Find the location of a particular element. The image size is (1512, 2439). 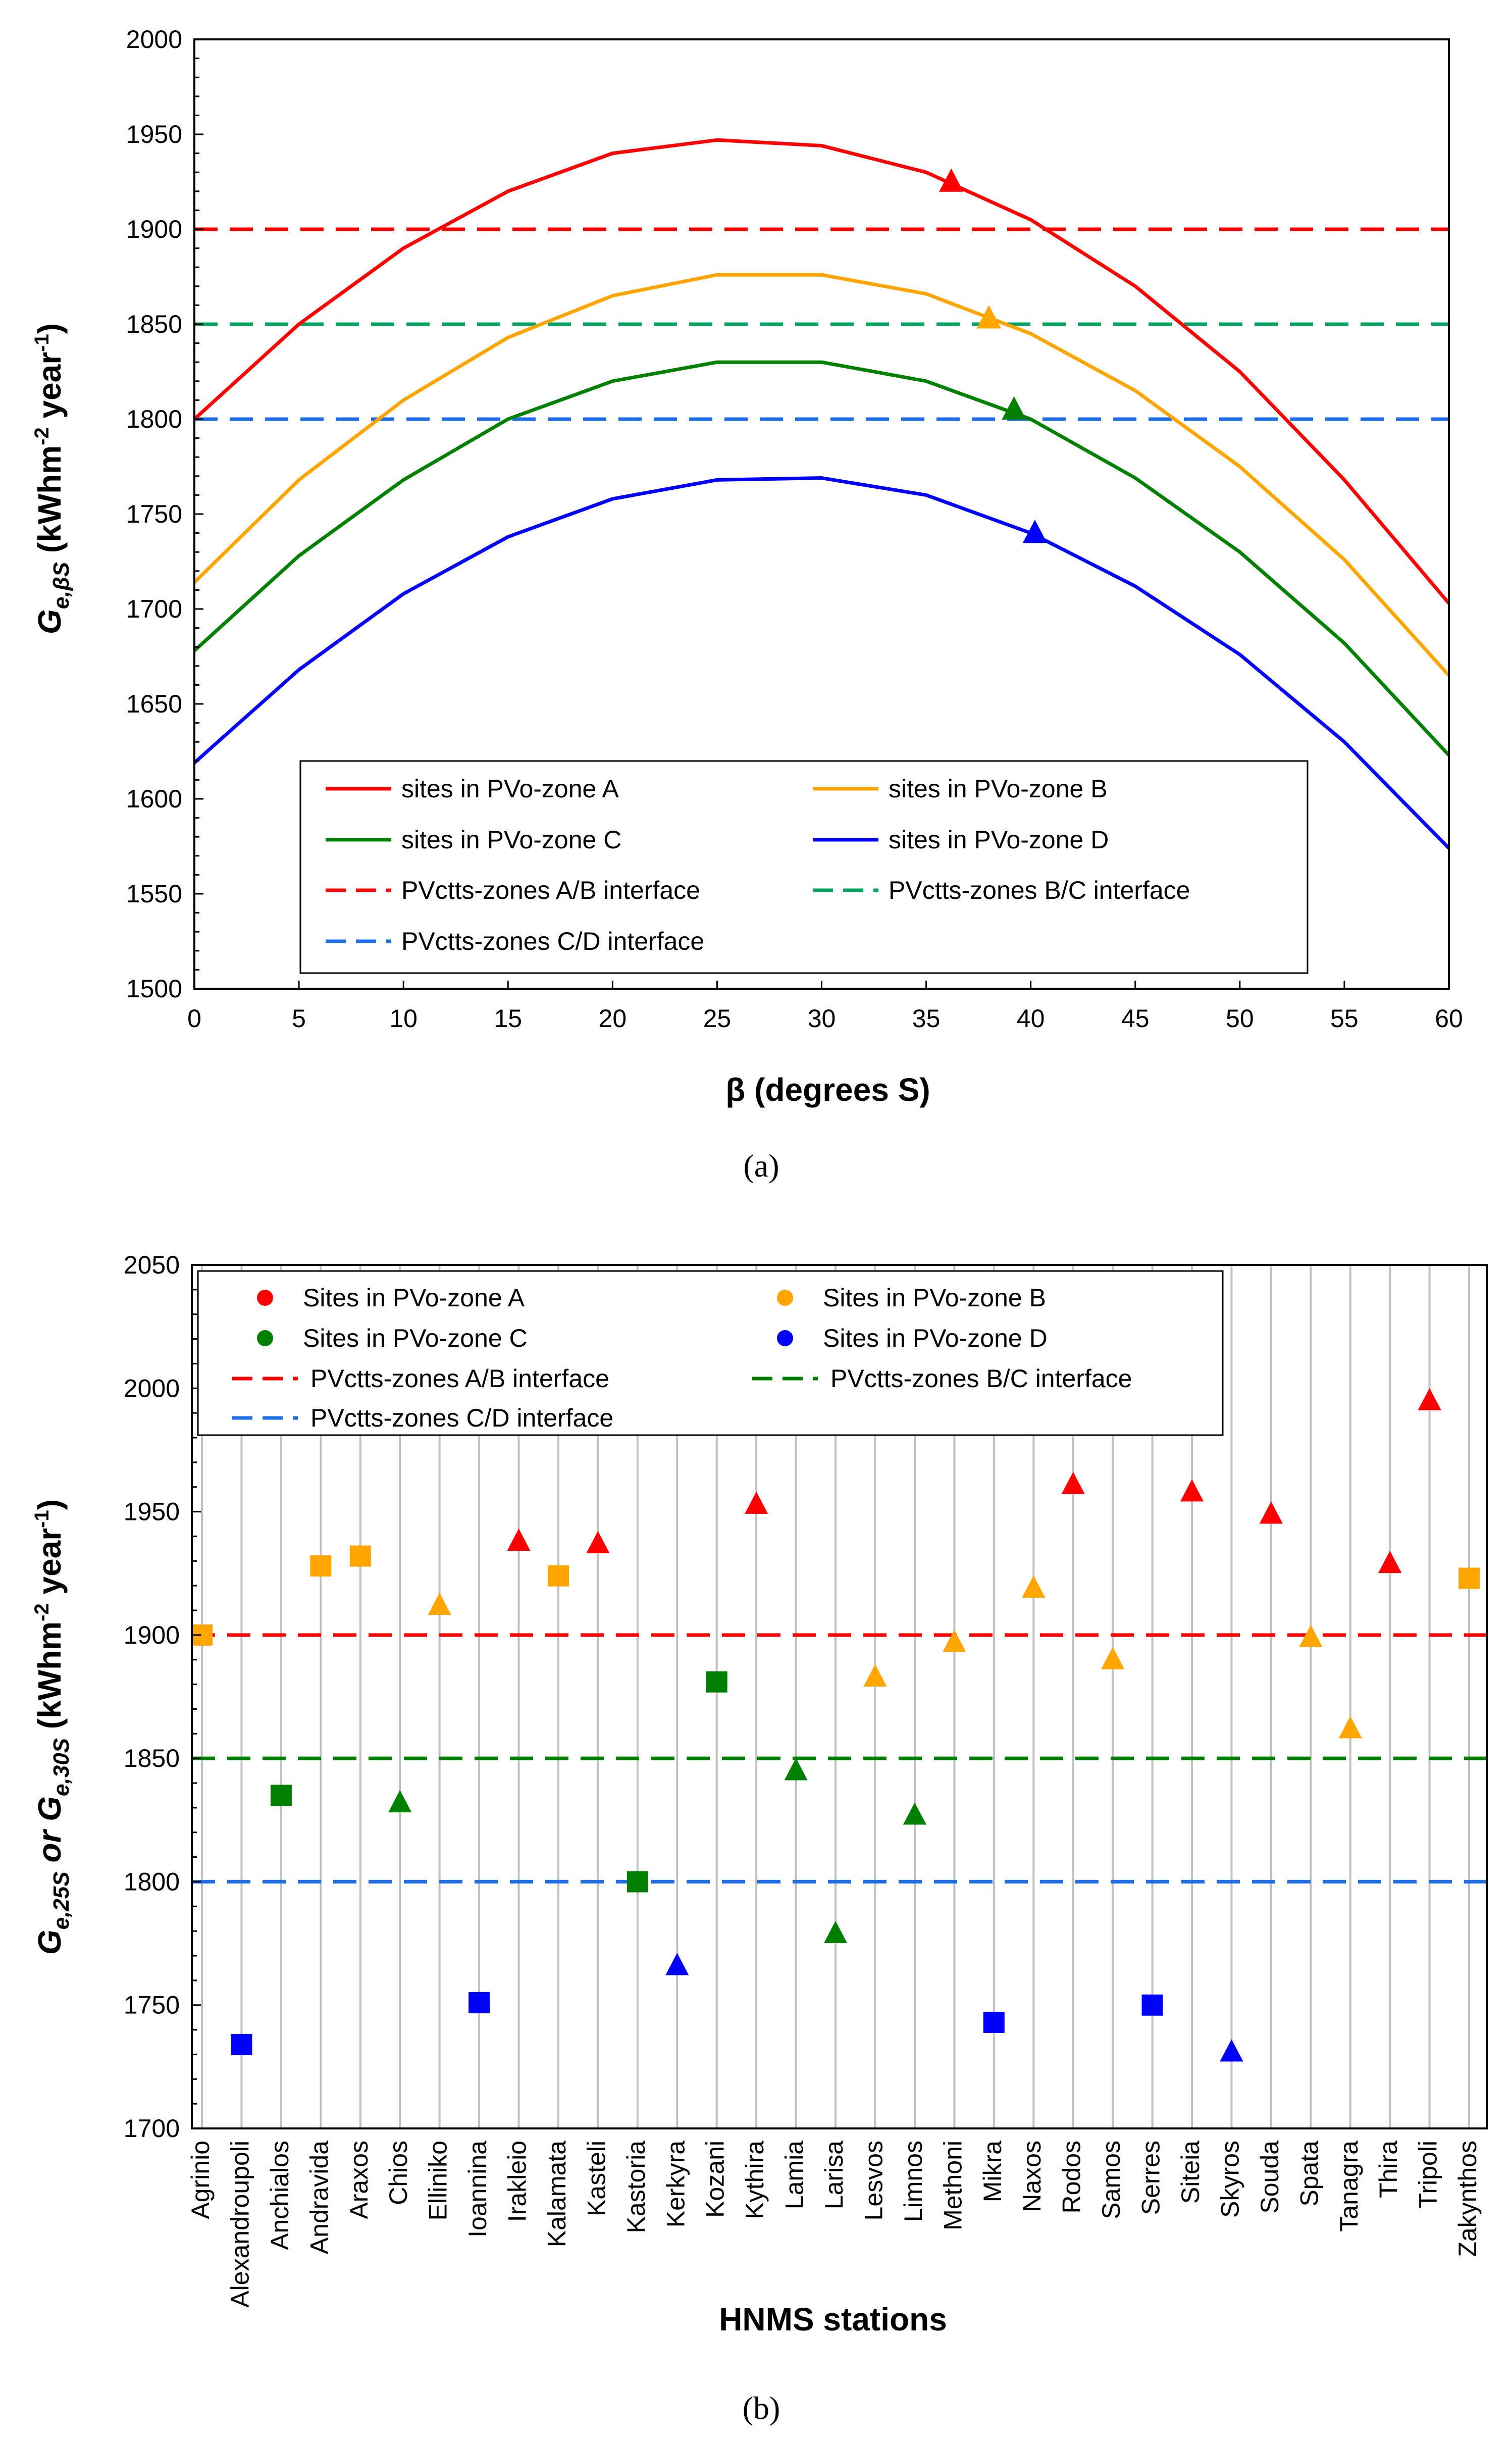

chart-b-legend-box is located at coordinates (710, 1353).